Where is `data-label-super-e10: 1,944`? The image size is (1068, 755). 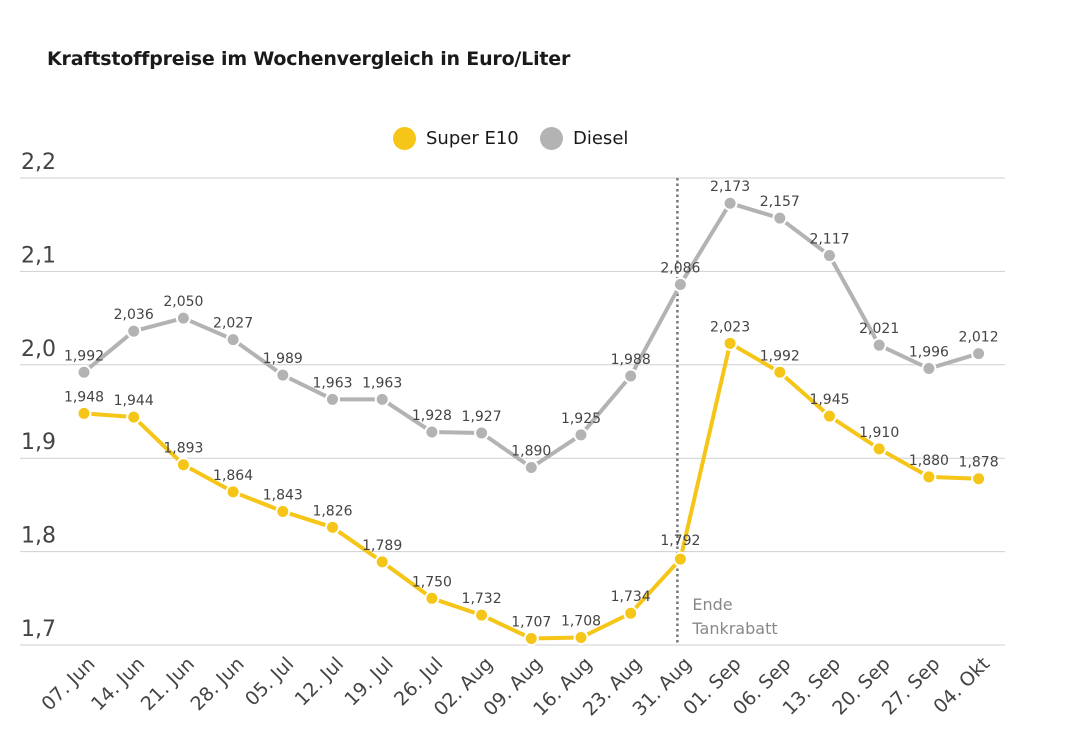
data-label-super-e10: 1,944 is located at coordinates (134, 401).